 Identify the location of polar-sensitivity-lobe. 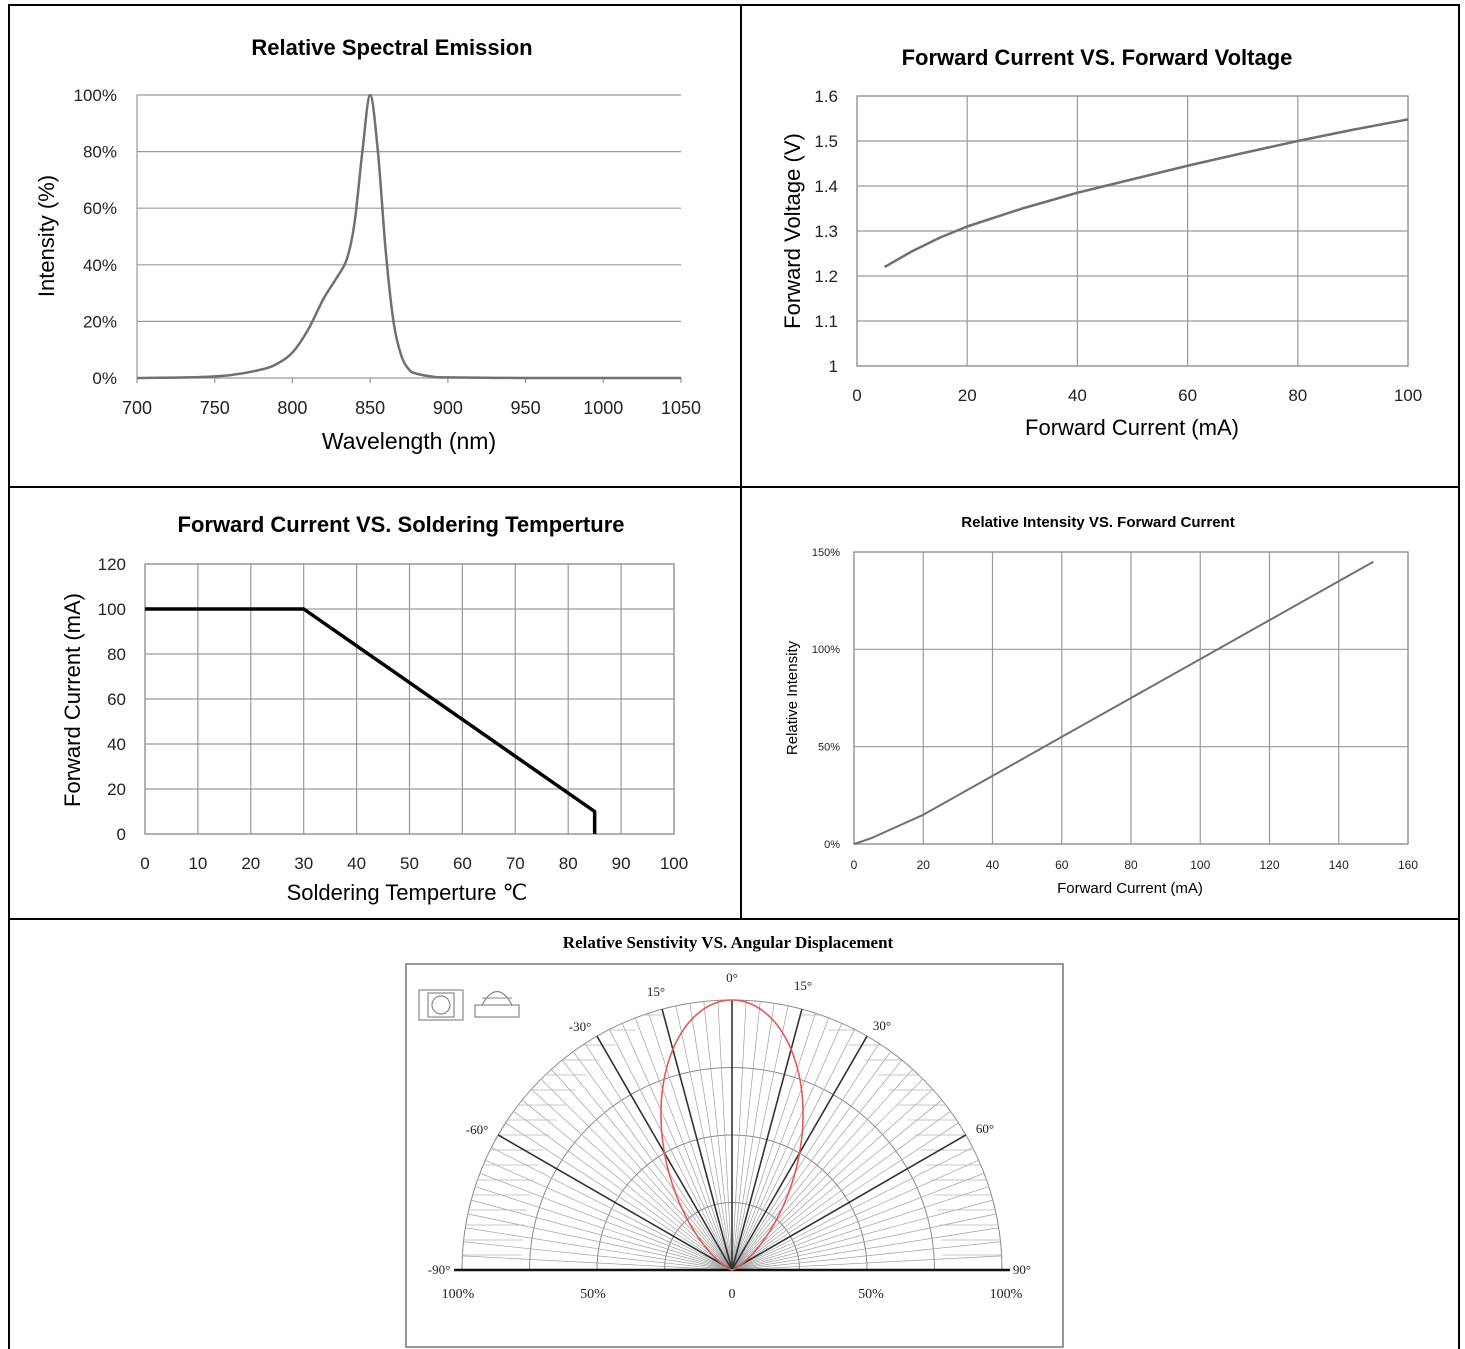
(732, 1135).